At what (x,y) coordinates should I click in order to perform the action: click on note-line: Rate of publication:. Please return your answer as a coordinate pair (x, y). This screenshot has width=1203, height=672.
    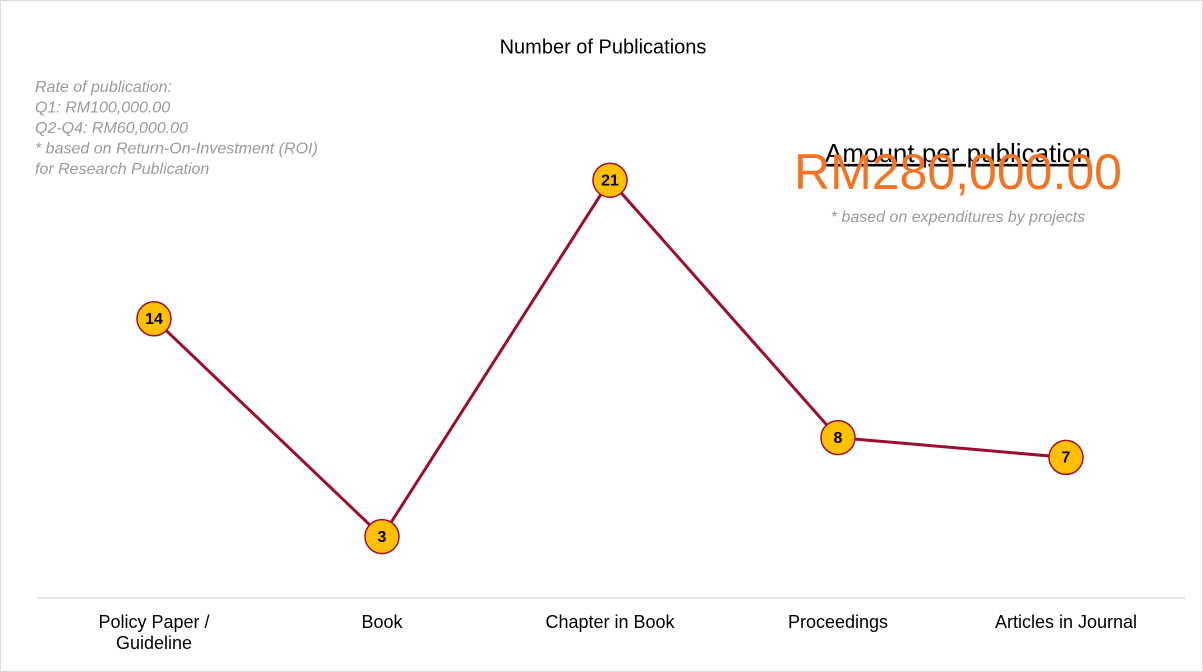
    Looking at the image, I should click on (103, 87).